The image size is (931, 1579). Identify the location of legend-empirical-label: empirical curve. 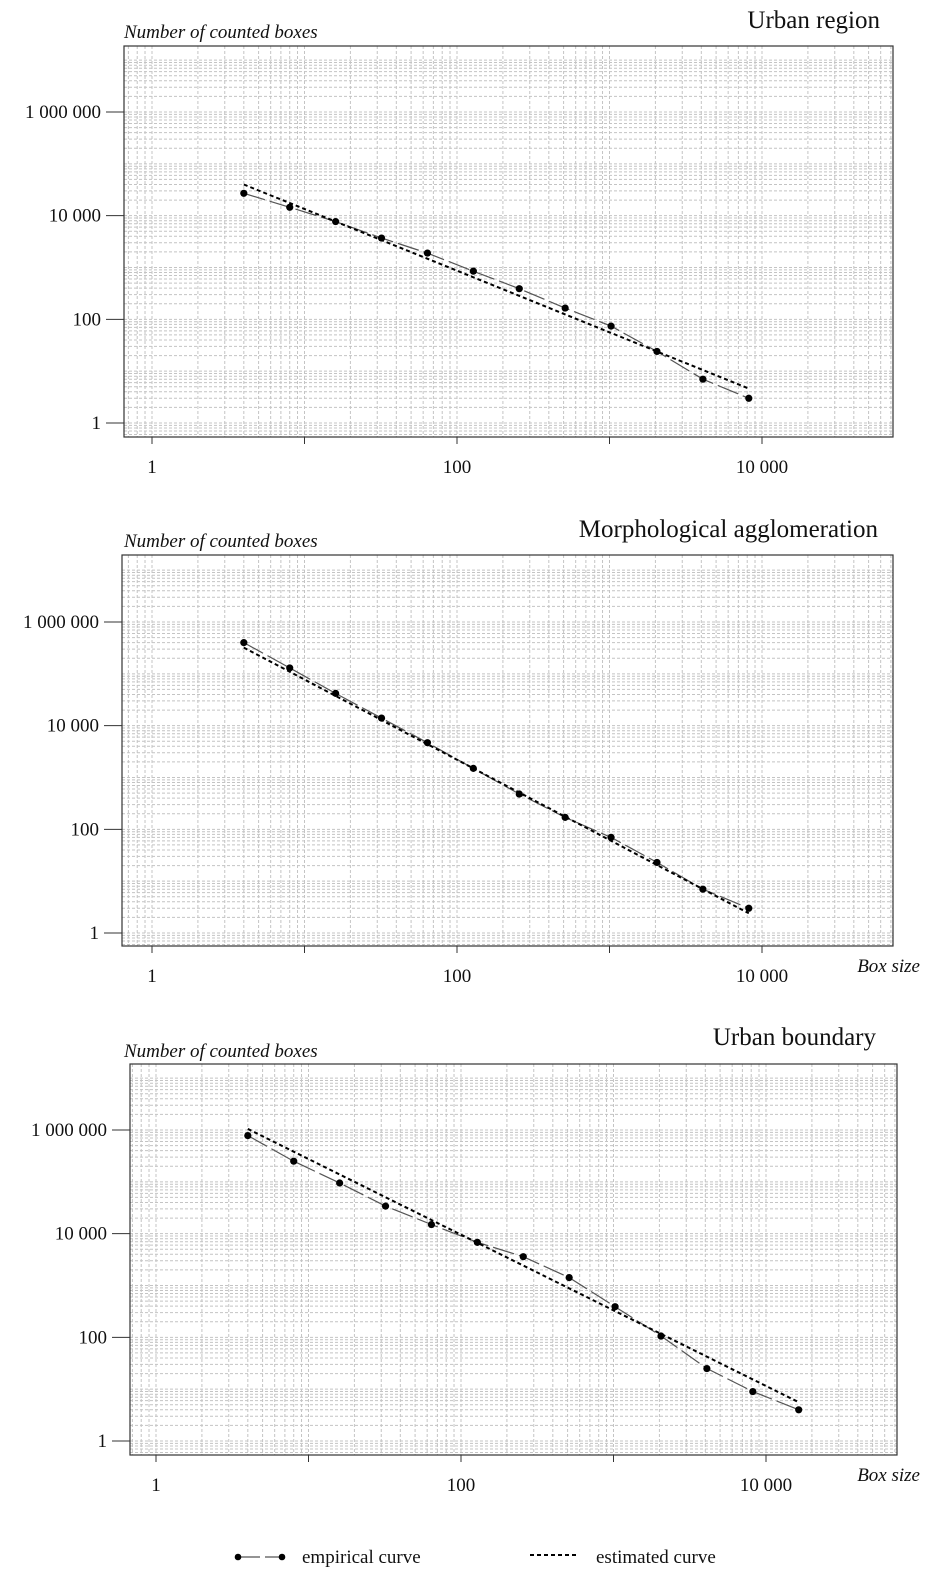
(361, 1557).